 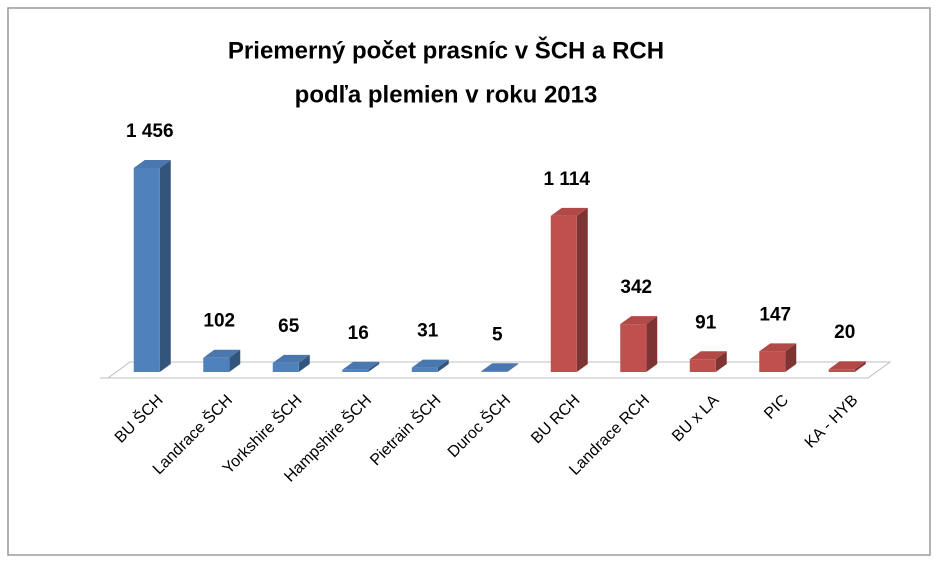 What do you see at coordinates (150, 131) in the screenshot?
I see `value-label: 1 456` at bounding box center [150, 131].